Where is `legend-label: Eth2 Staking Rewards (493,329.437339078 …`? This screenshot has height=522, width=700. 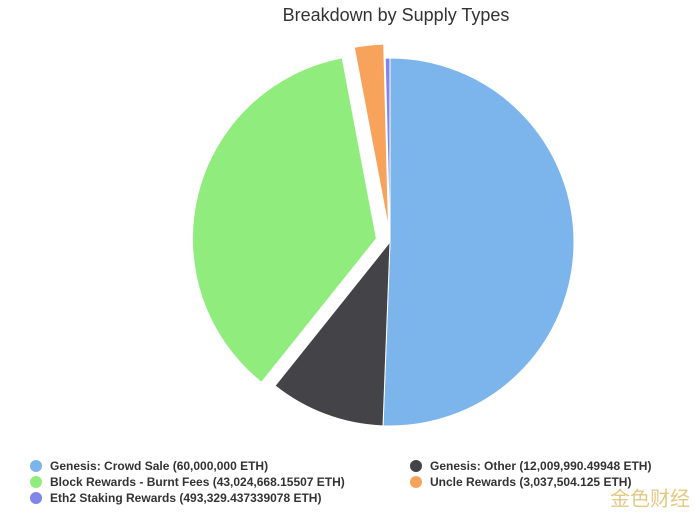 legend-label: Eth2 Staking Rewards (493,329.437339078 … is located at coordinates (185, 498).